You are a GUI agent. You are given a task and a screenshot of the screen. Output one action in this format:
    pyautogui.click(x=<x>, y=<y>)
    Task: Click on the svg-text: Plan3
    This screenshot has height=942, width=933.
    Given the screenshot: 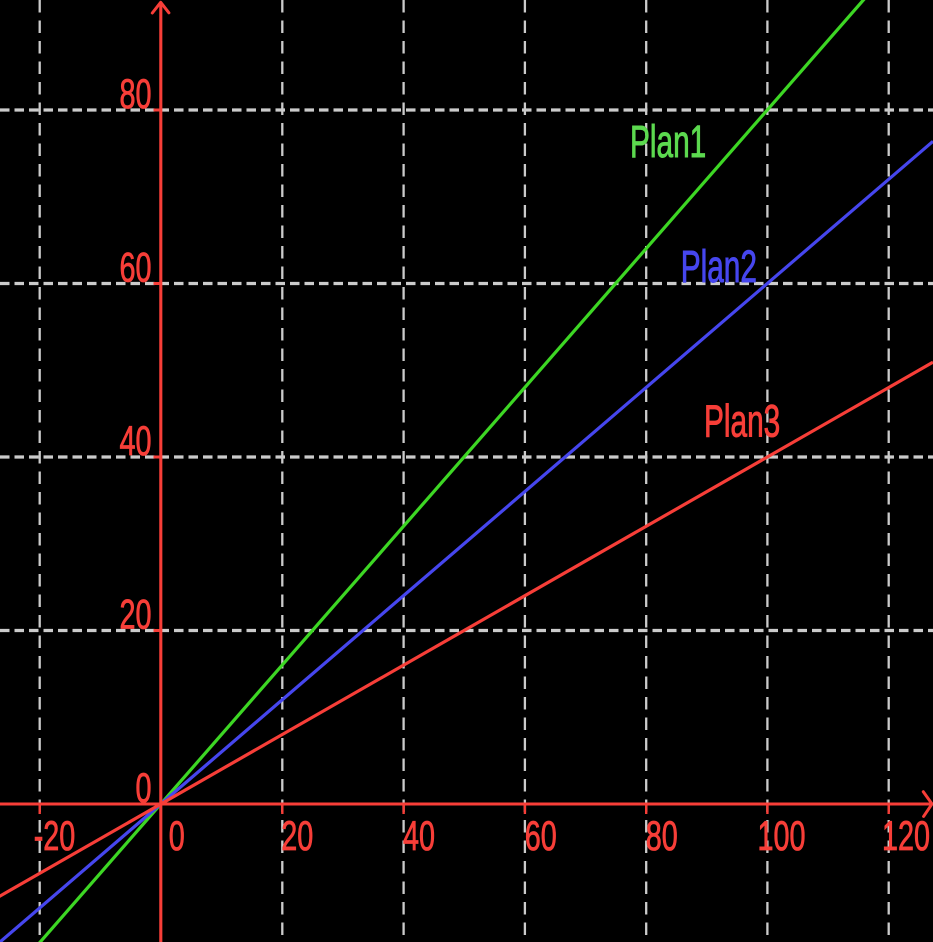 What is the action you would take?
    pyautogui.click(x=742, y=421)
    